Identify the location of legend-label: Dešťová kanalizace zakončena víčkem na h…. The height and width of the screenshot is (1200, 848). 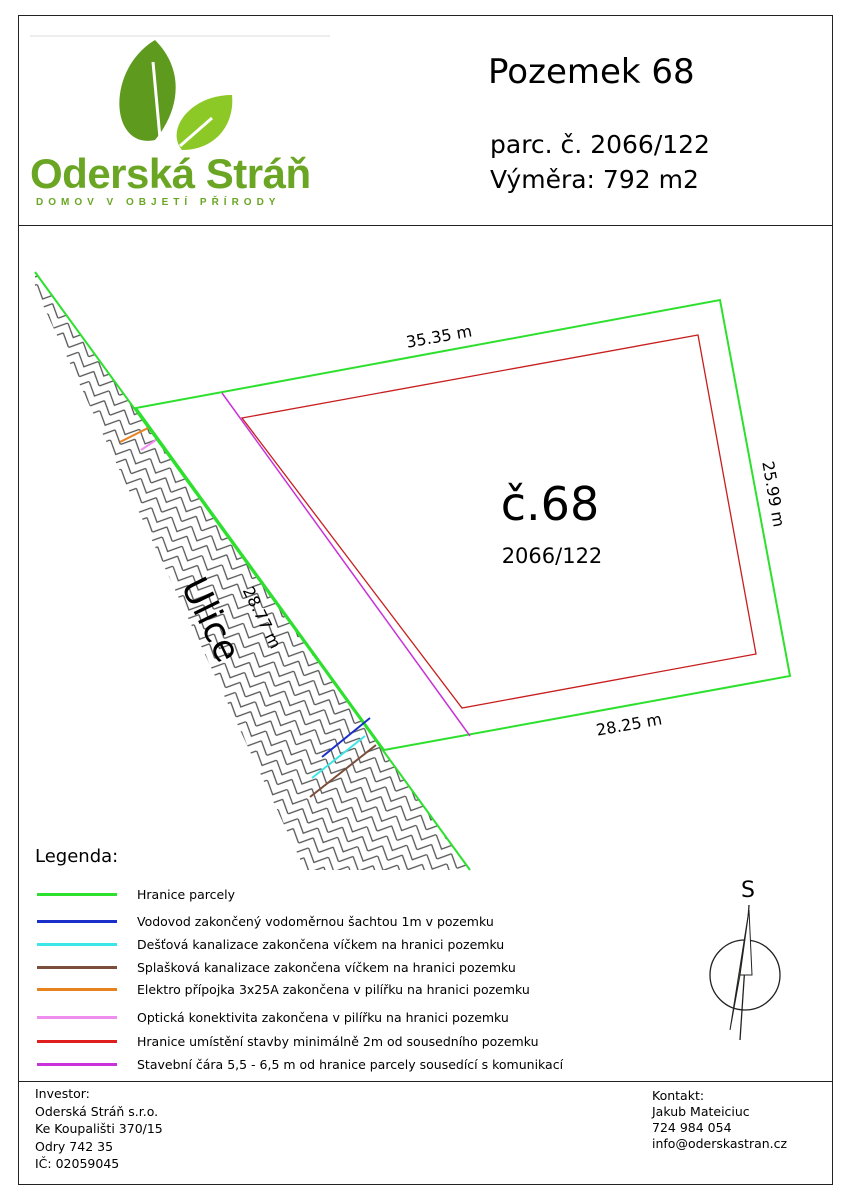
(321, 944).